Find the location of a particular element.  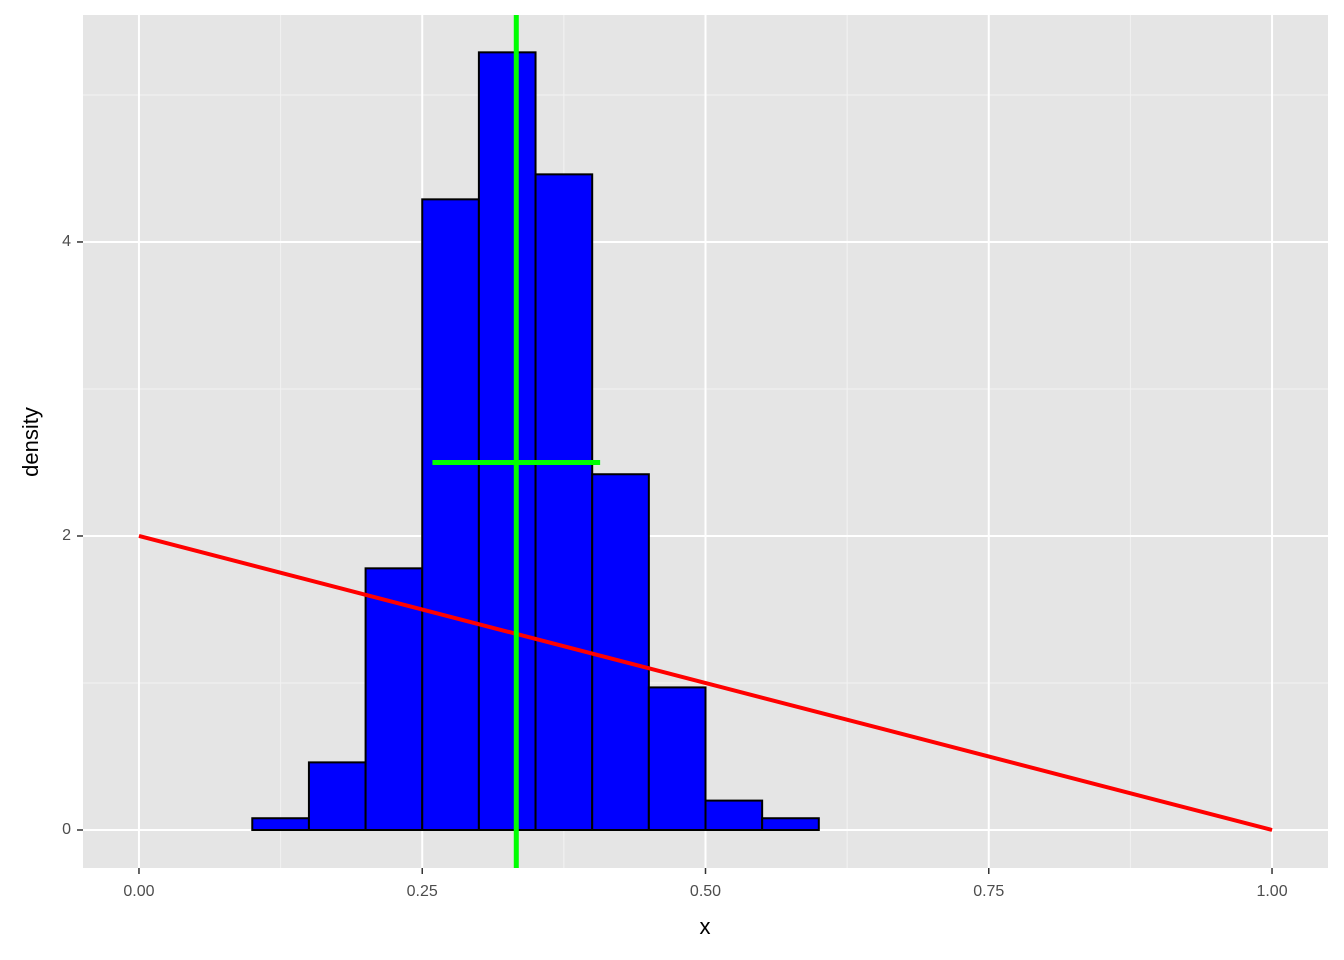

x-axis-title: x is located at coordinates (705, 926).